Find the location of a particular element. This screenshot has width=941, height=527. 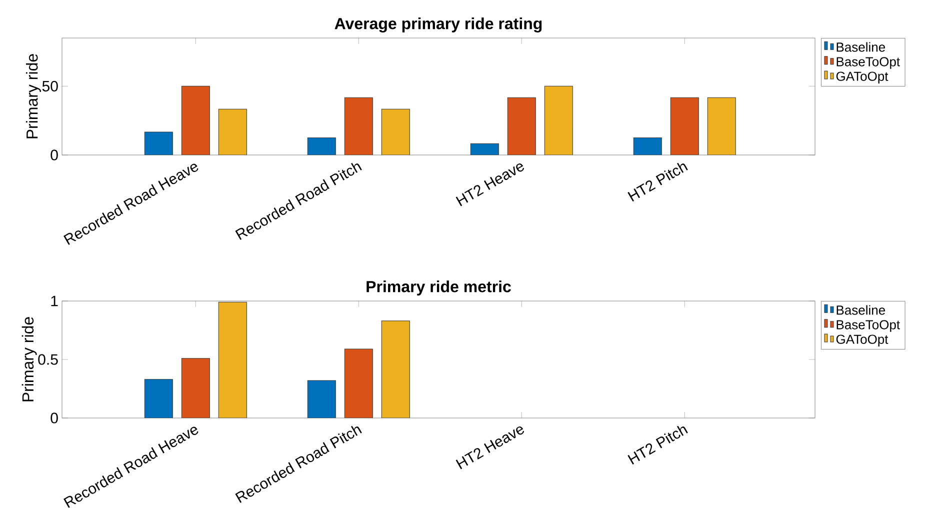

chart-title: Primary ride metric is located at coordinates (438, 288).